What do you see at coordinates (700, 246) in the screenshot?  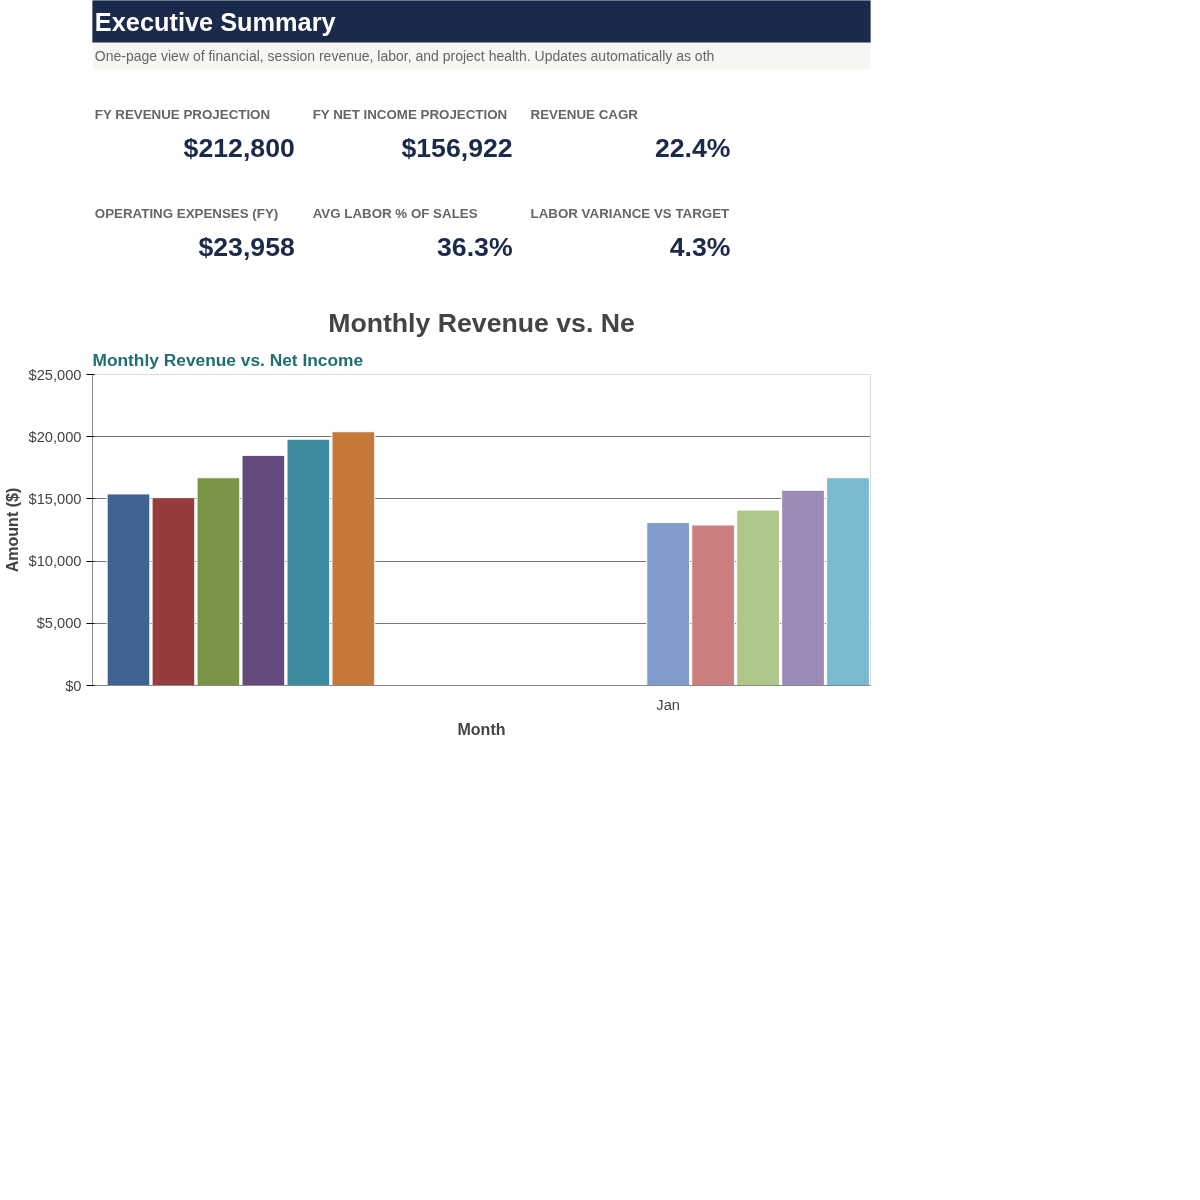 I see `text: 4.3%` at bounding box center [700, 246].